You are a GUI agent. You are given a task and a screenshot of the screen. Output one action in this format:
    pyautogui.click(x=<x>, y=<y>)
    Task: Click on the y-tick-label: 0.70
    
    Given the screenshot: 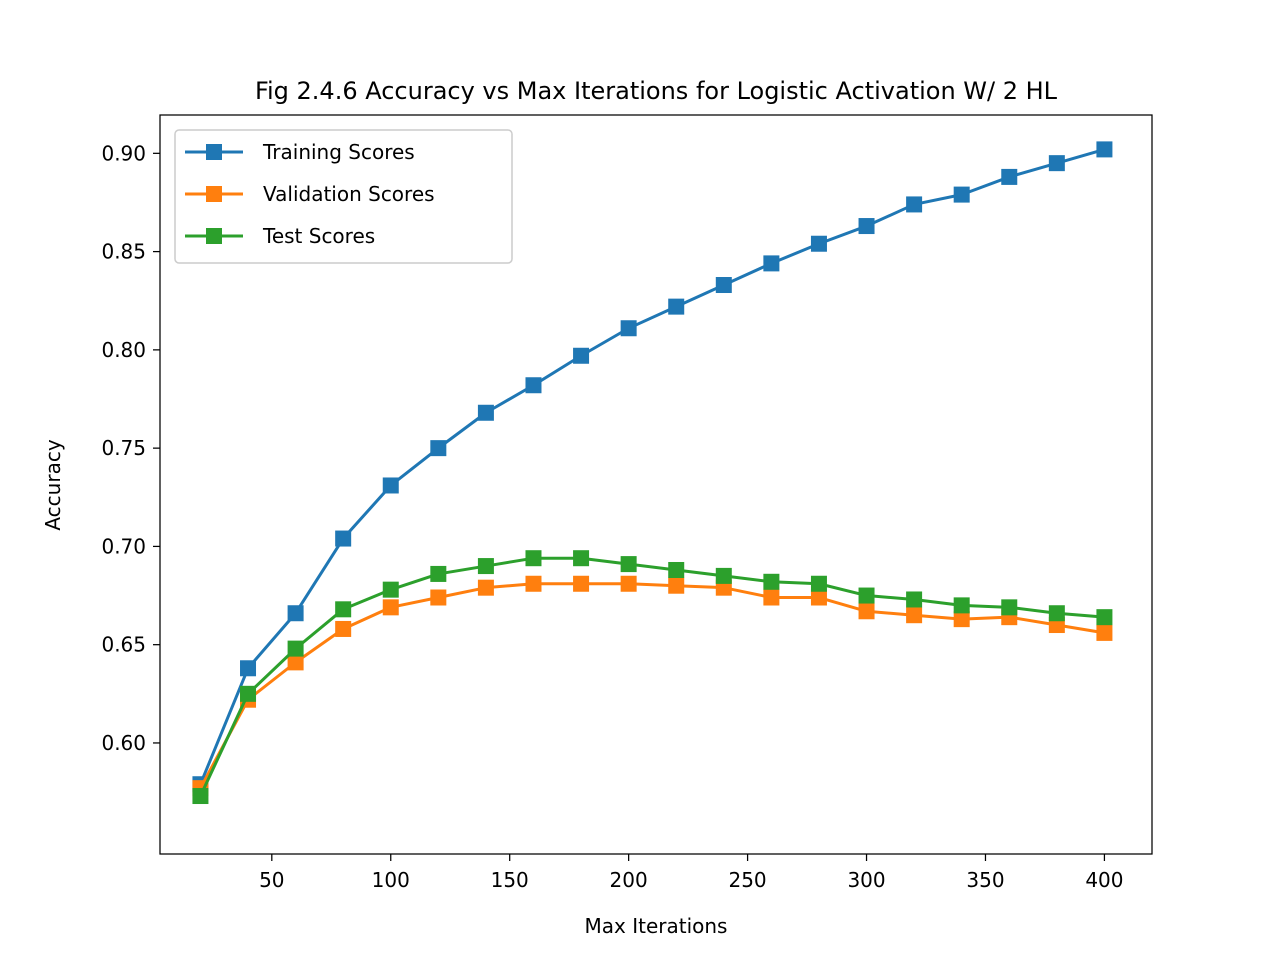 What is the action you would take?
    pyautogui.click(x=123, y=546)
    